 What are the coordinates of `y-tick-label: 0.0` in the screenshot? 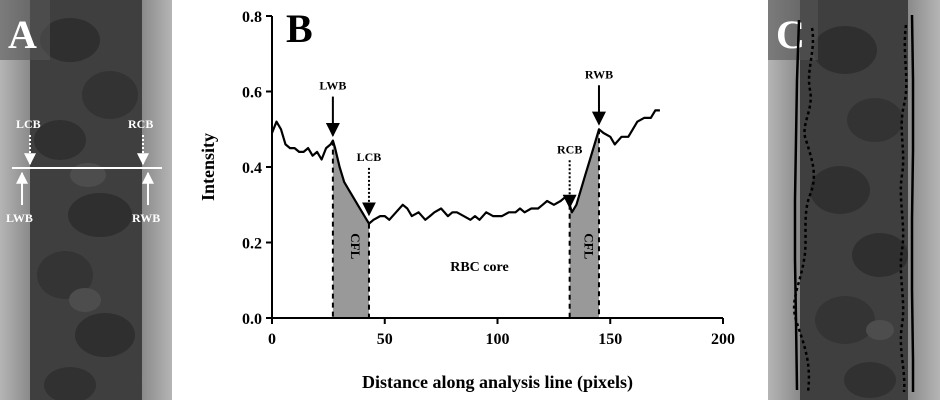 It's located at (252, 319).